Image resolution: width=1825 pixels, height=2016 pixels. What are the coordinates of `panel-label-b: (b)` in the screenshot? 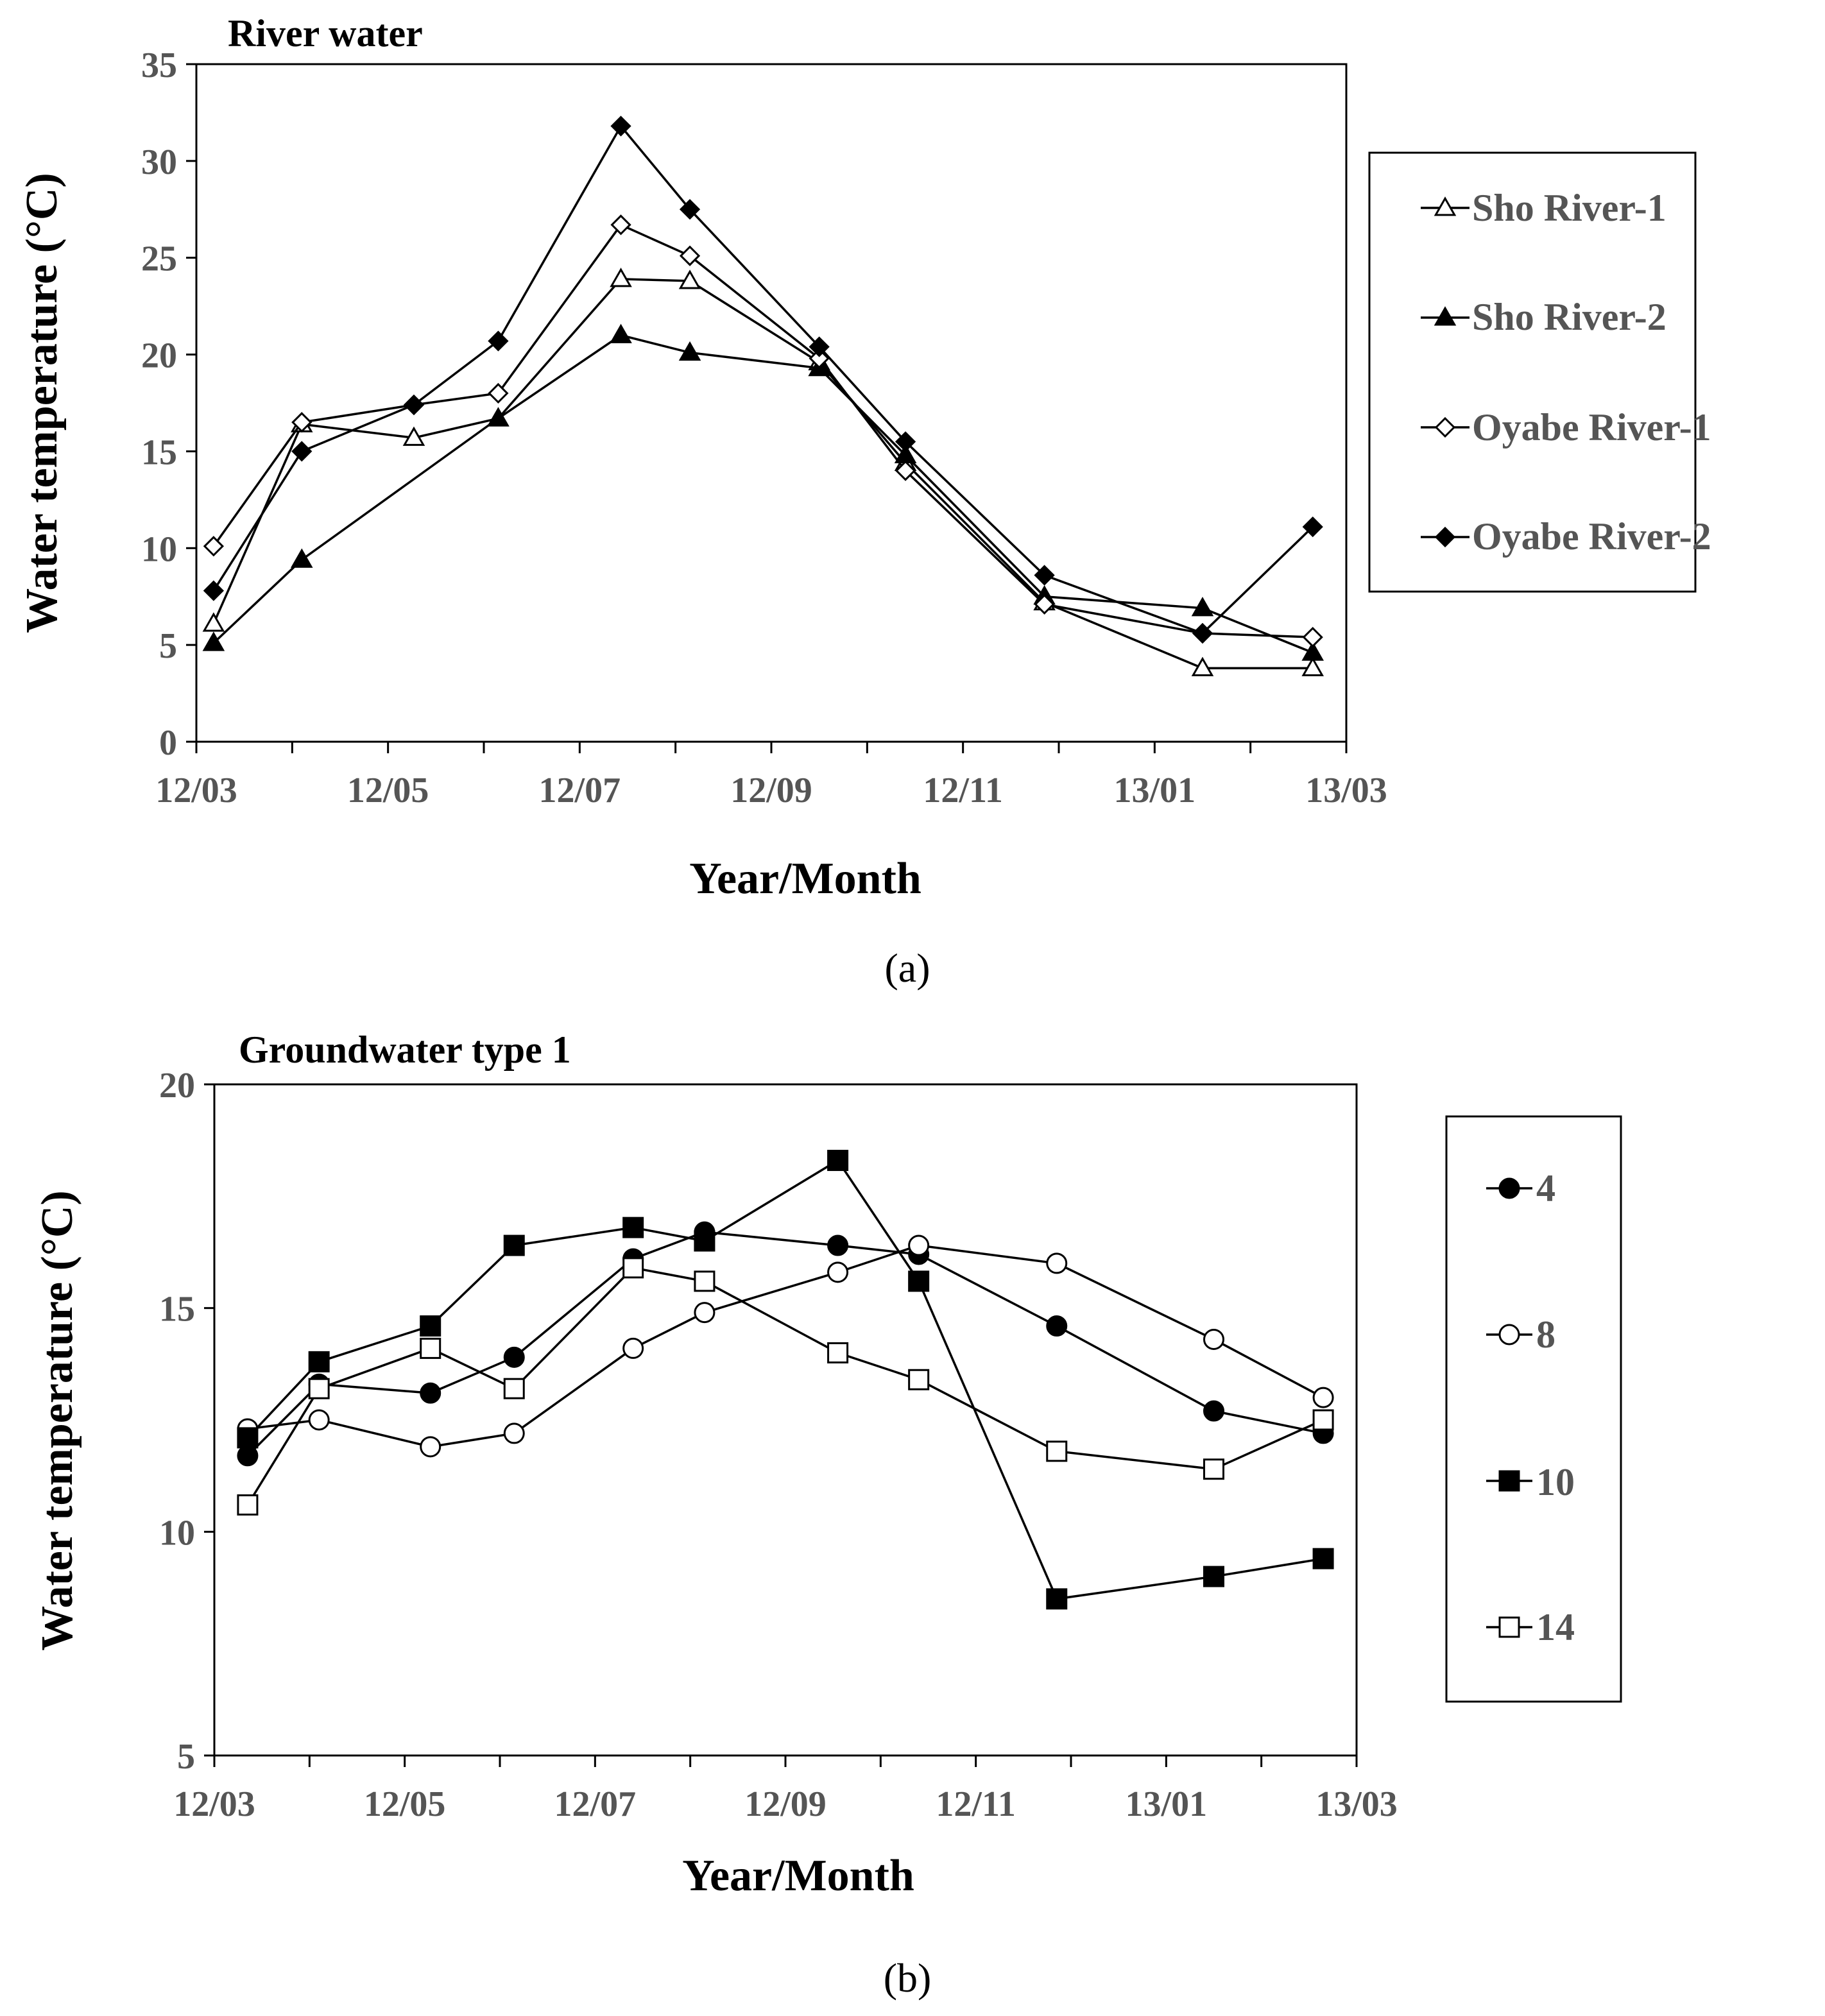 It's located at (908, 1978).